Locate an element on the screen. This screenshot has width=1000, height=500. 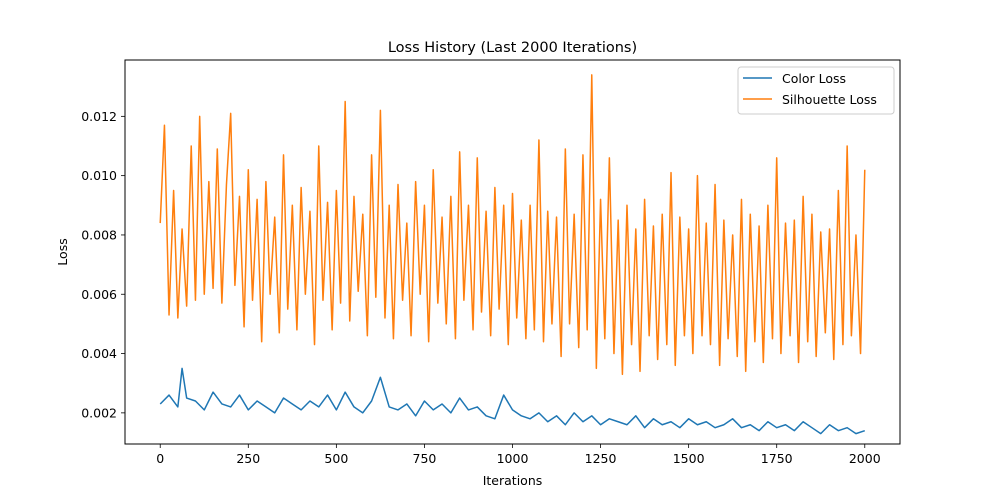
legend-box is located at coordinates (816, 90).